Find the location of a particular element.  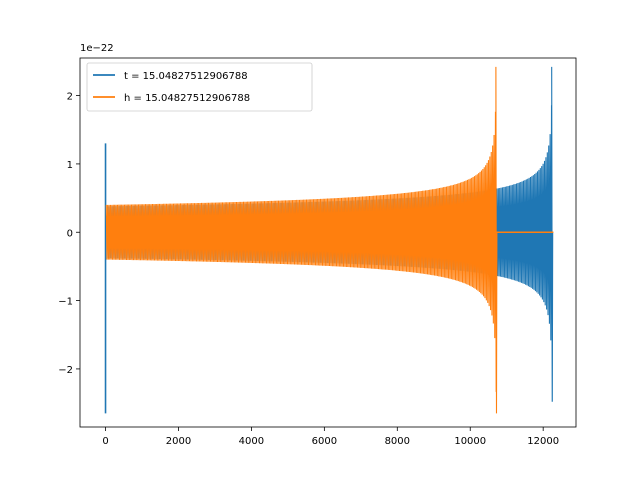

y-tick-label: 2 is located at coordinates (70, 97).